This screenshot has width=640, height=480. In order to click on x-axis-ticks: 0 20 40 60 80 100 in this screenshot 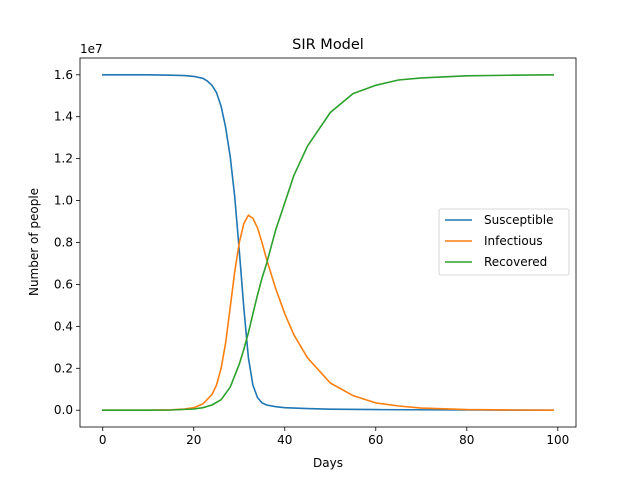, I will do `click(334, 437)`.